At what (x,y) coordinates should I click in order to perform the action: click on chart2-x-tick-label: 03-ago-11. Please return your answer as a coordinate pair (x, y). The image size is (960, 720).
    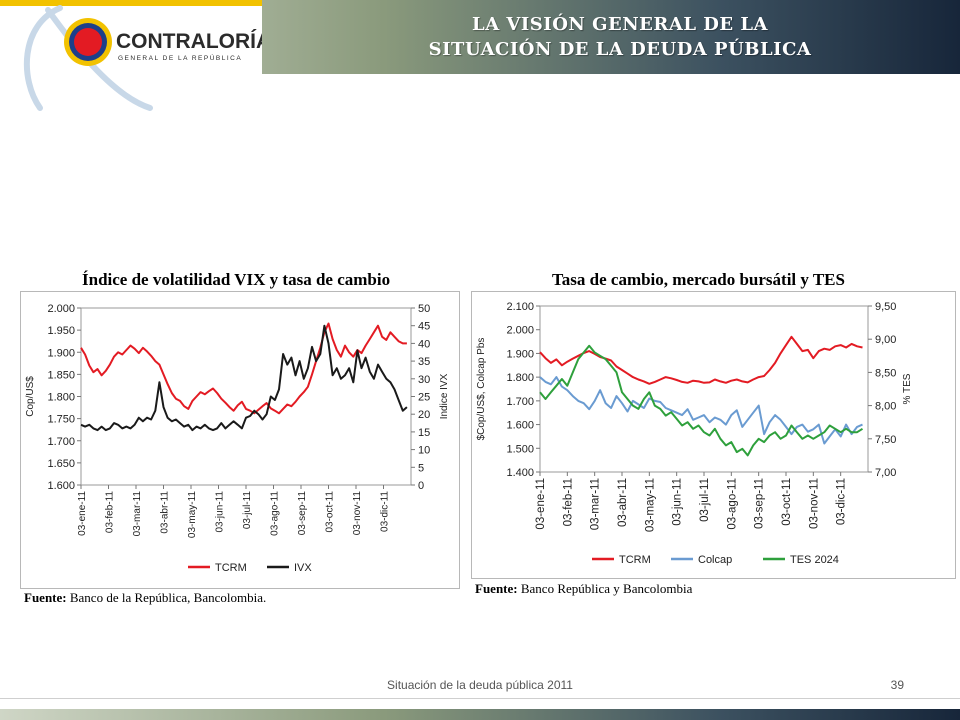
    Looking at the image, I should click on (732, 504).